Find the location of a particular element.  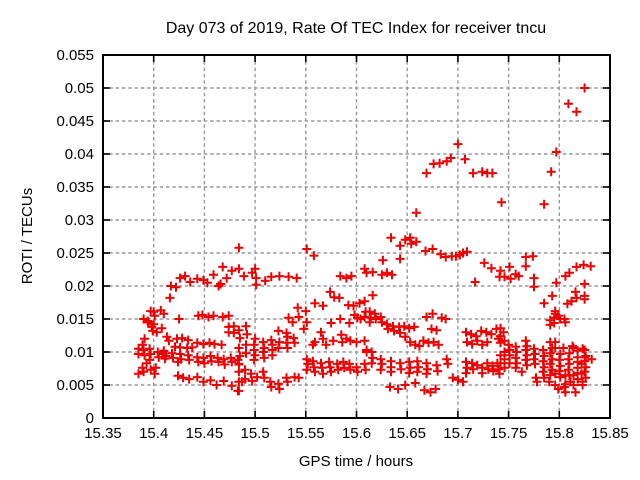

x-tick-label: 15.55 is located at coordinates (306, 433).